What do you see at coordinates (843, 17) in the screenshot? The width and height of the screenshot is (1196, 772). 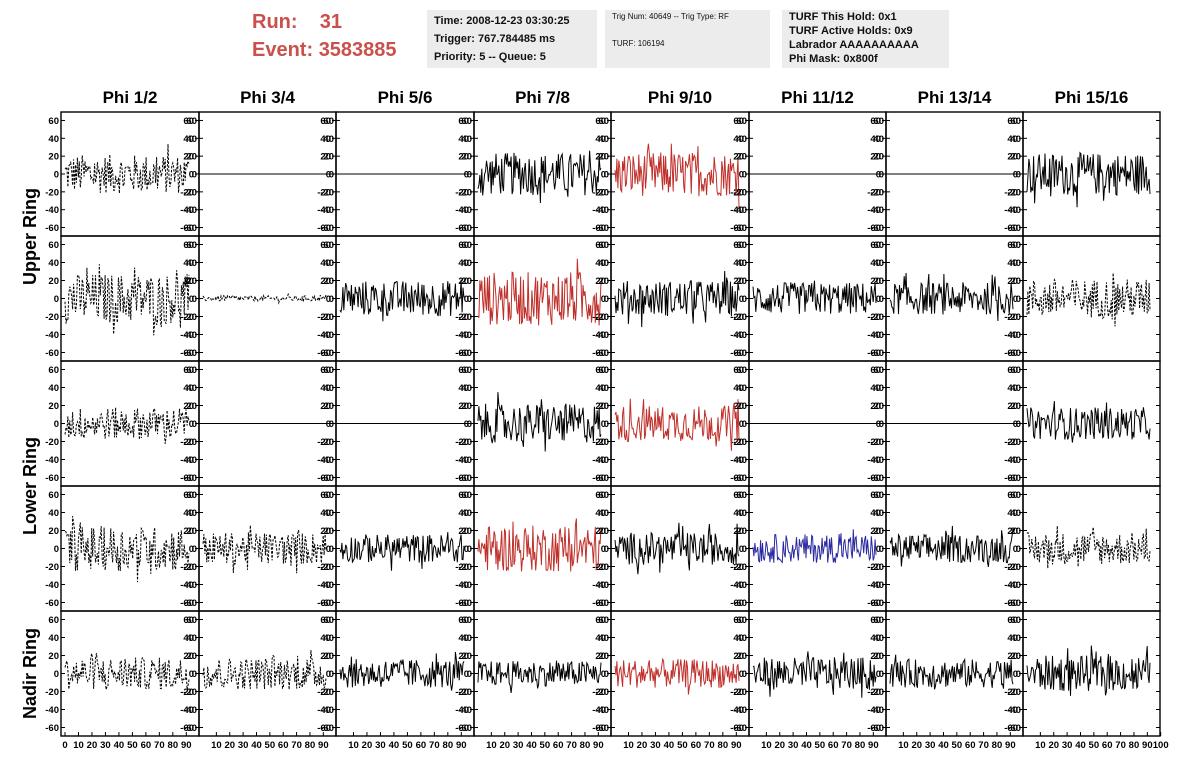 I see `turf-hold-line: TURF This Hold: 0x1` at bounding box center [843, 17].